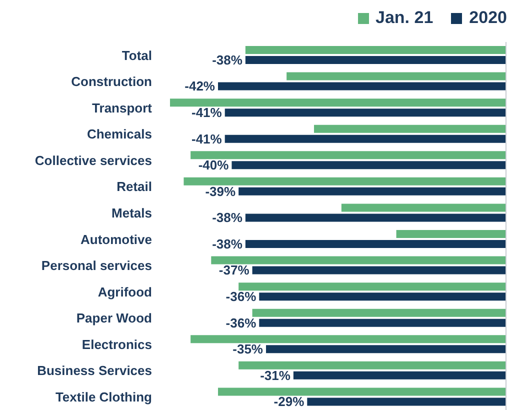 The image size is (519, 410). Describe the element at coordinates (111, 82) in the screenshot. I see `y-tick-label: Construction` at that location.